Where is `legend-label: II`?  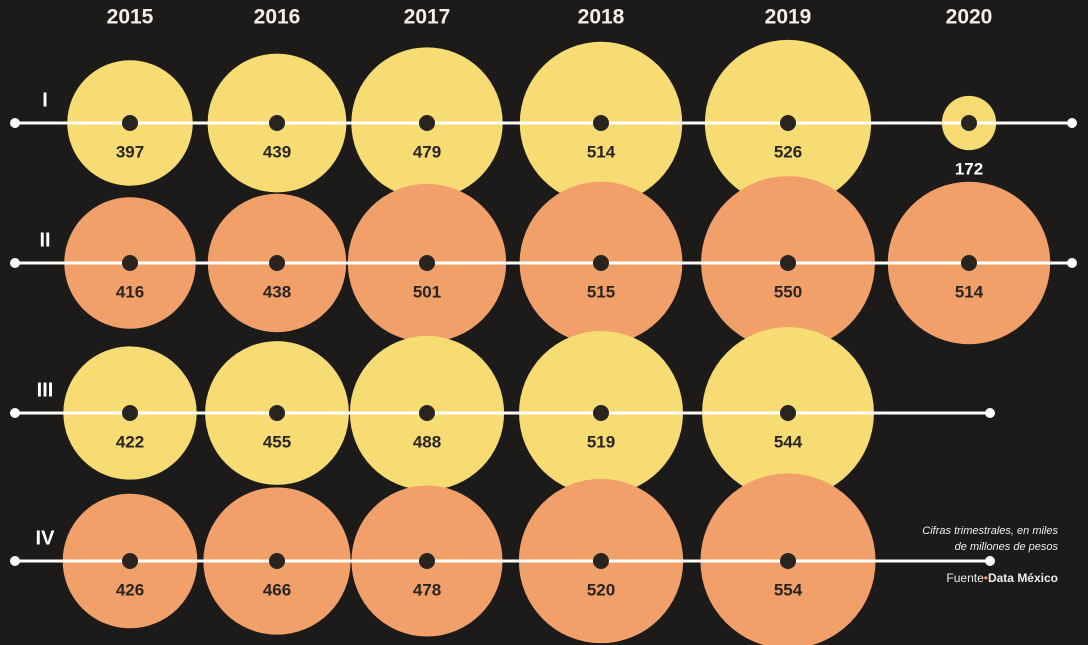
legend-label: II is located at coordinates (44, 240).